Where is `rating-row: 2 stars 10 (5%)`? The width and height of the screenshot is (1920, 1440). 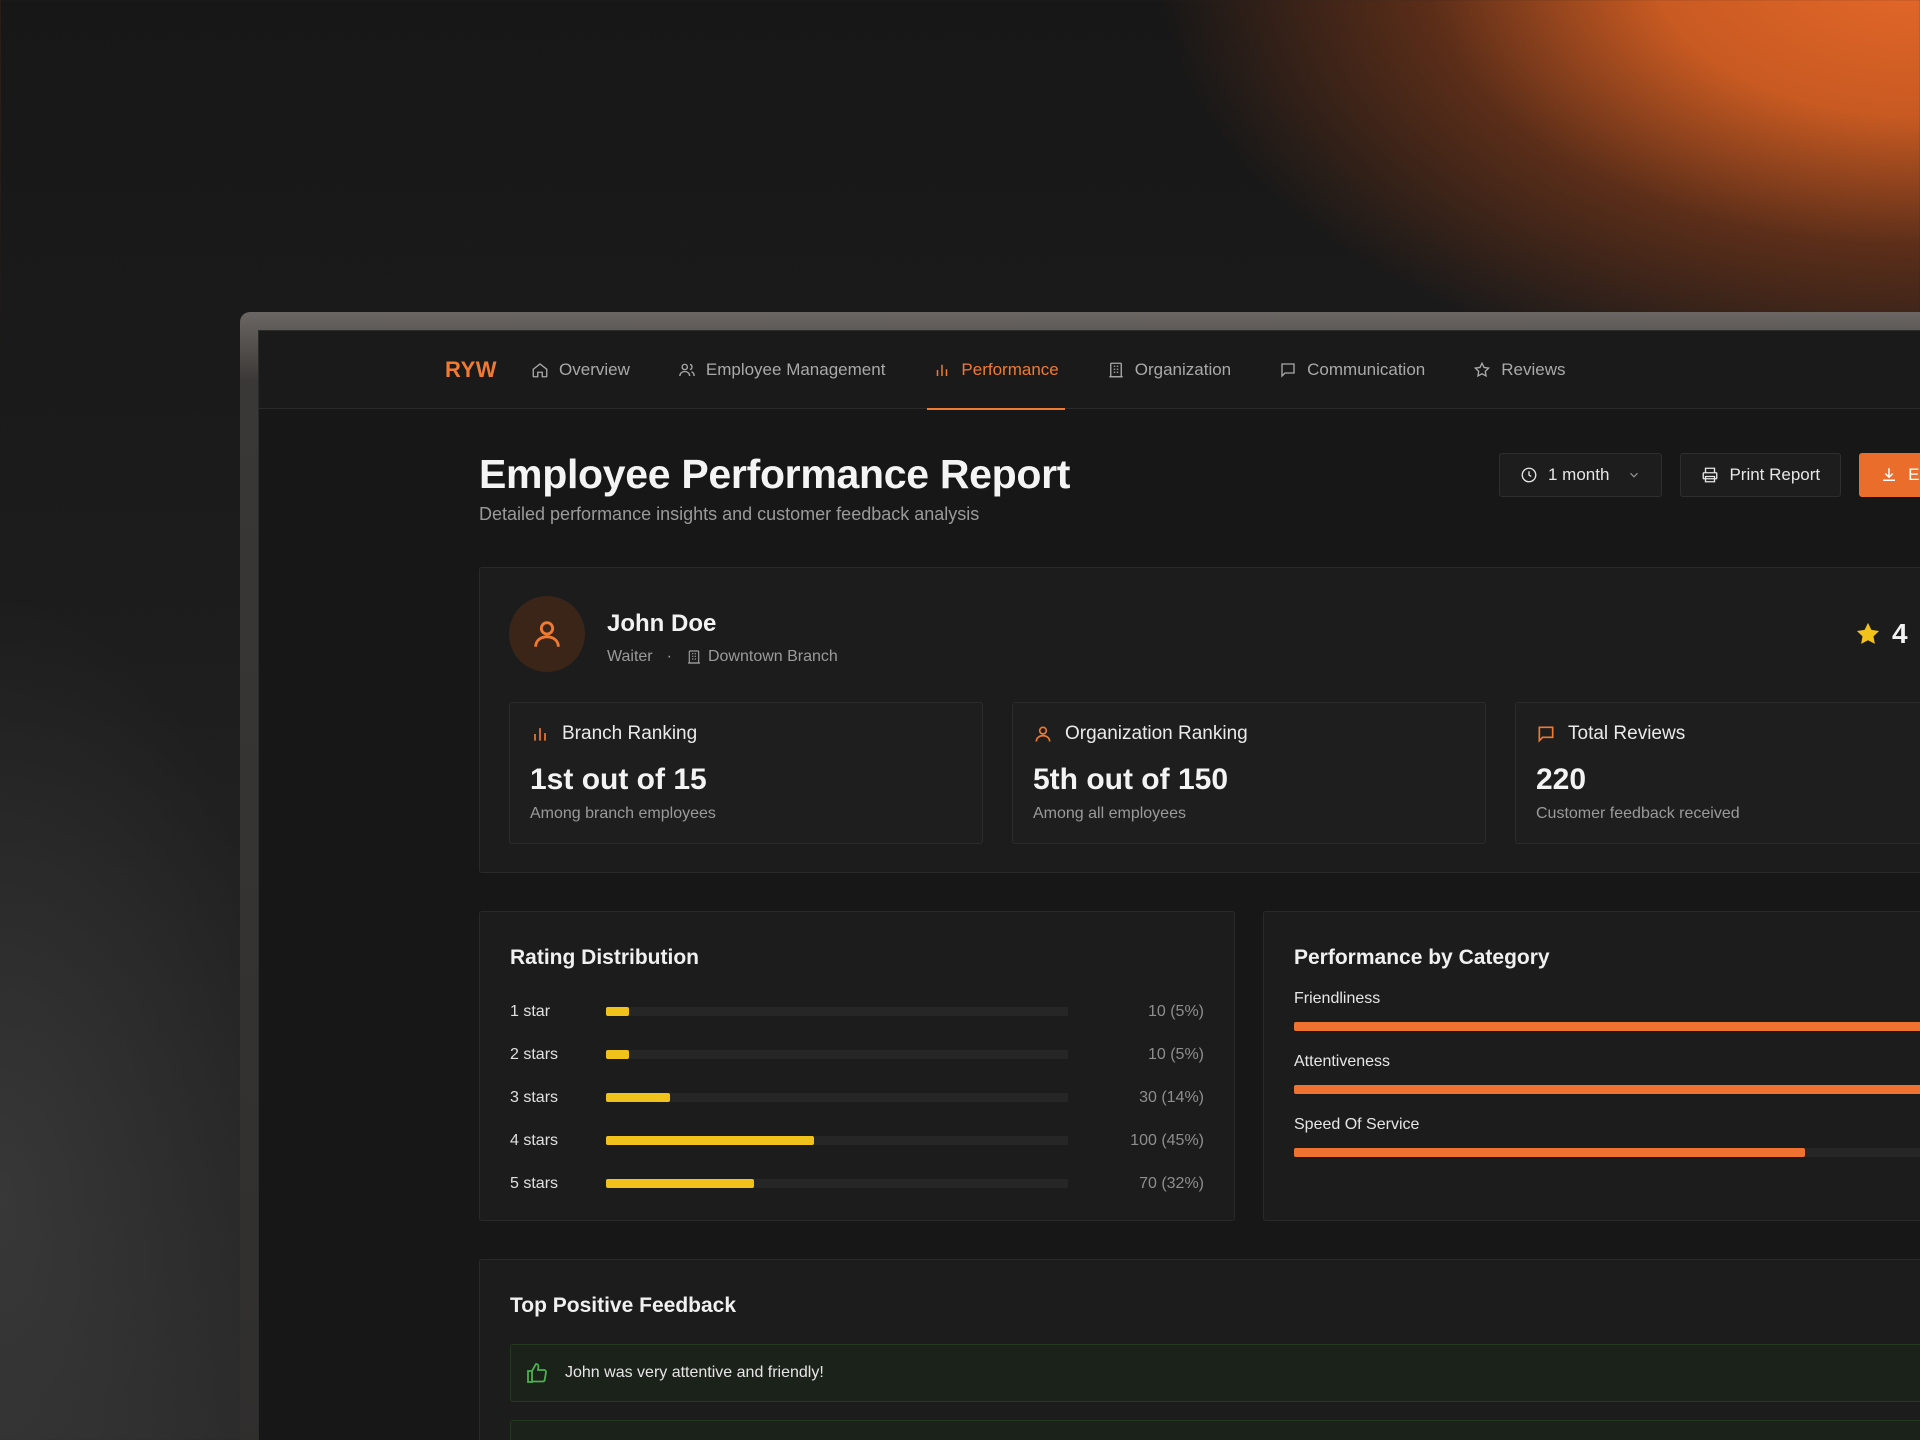
rating-row: 2 stars 10 (5%) is located at coordinates (857, 1054).